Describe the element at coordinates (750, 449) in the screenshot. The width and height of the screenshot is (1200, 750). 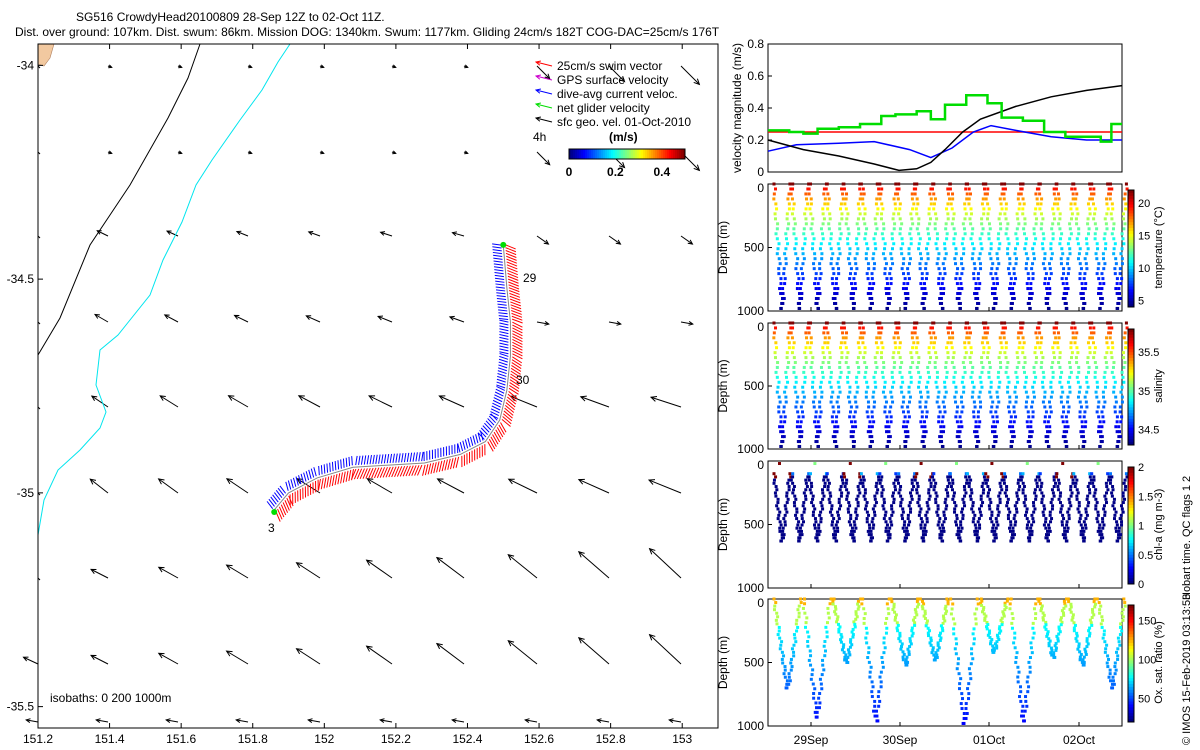
I see `profile-ytick-label: 1000` at that location.